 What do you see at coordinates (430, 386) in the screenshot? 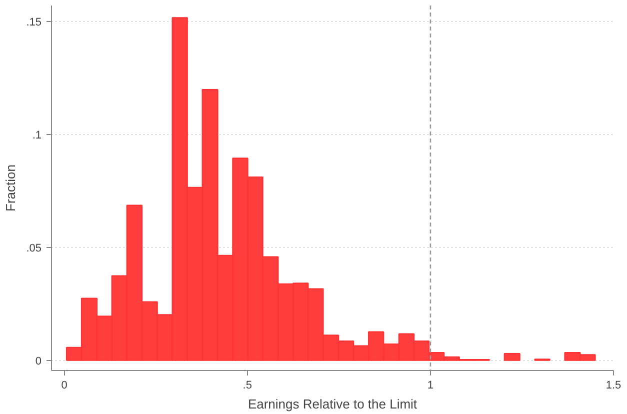
I see `x-tick-label: 1` at bounding box center [430, 386].